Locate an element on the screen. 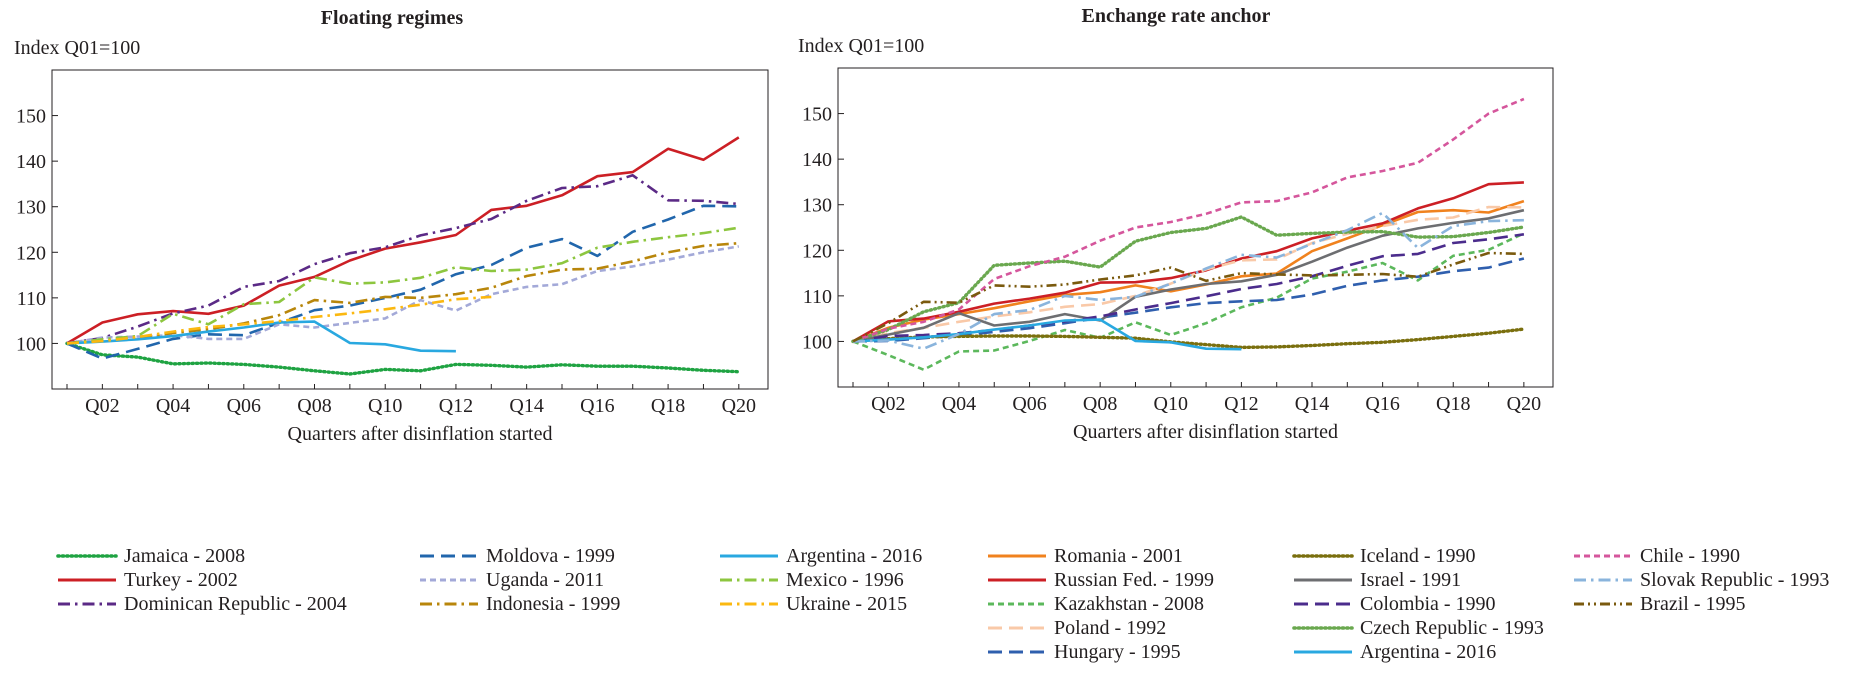  x-axis-label: Quarters after disinflation started is located at coordinates (1205, 432).